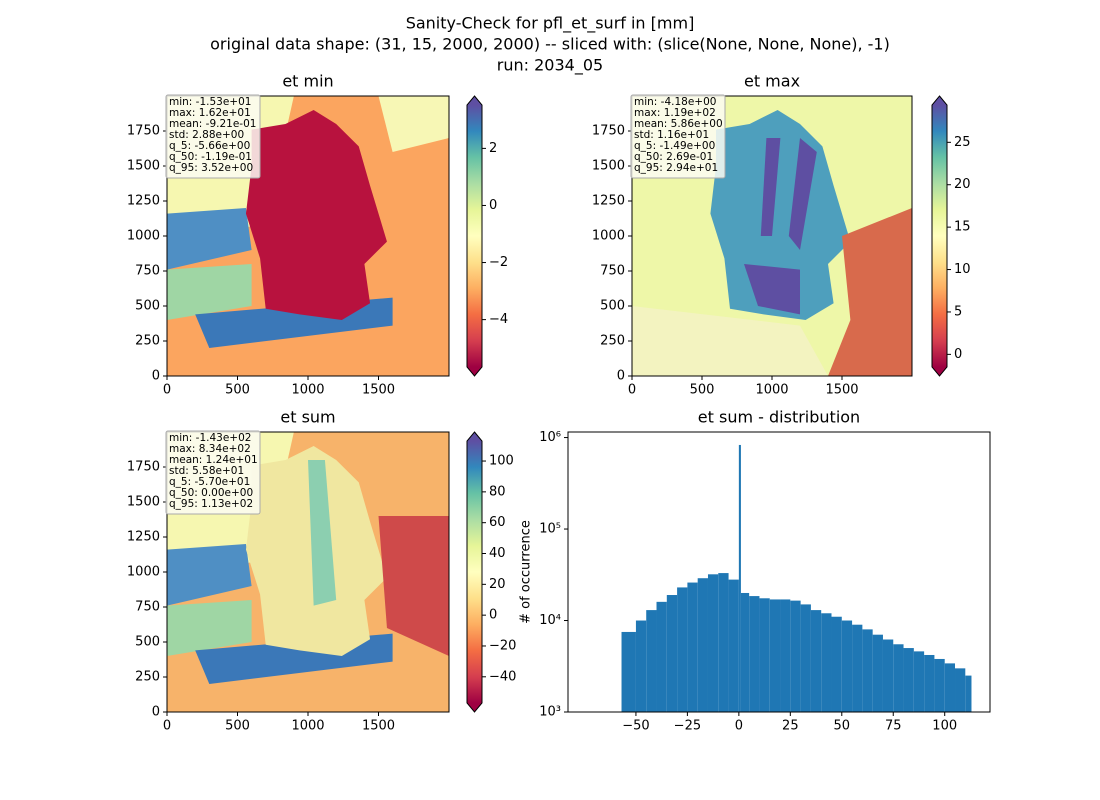 The width and height of the screenshot is (1100, 800). I want to click on y-tick-label: 0, so click(156, 376).